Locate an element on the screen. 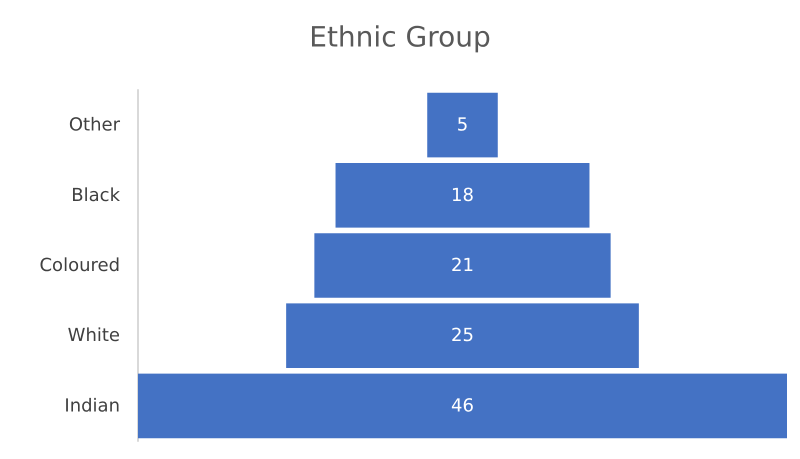 The image size is (800, 459). data-label: 46 is located at coordinates (462, 405).